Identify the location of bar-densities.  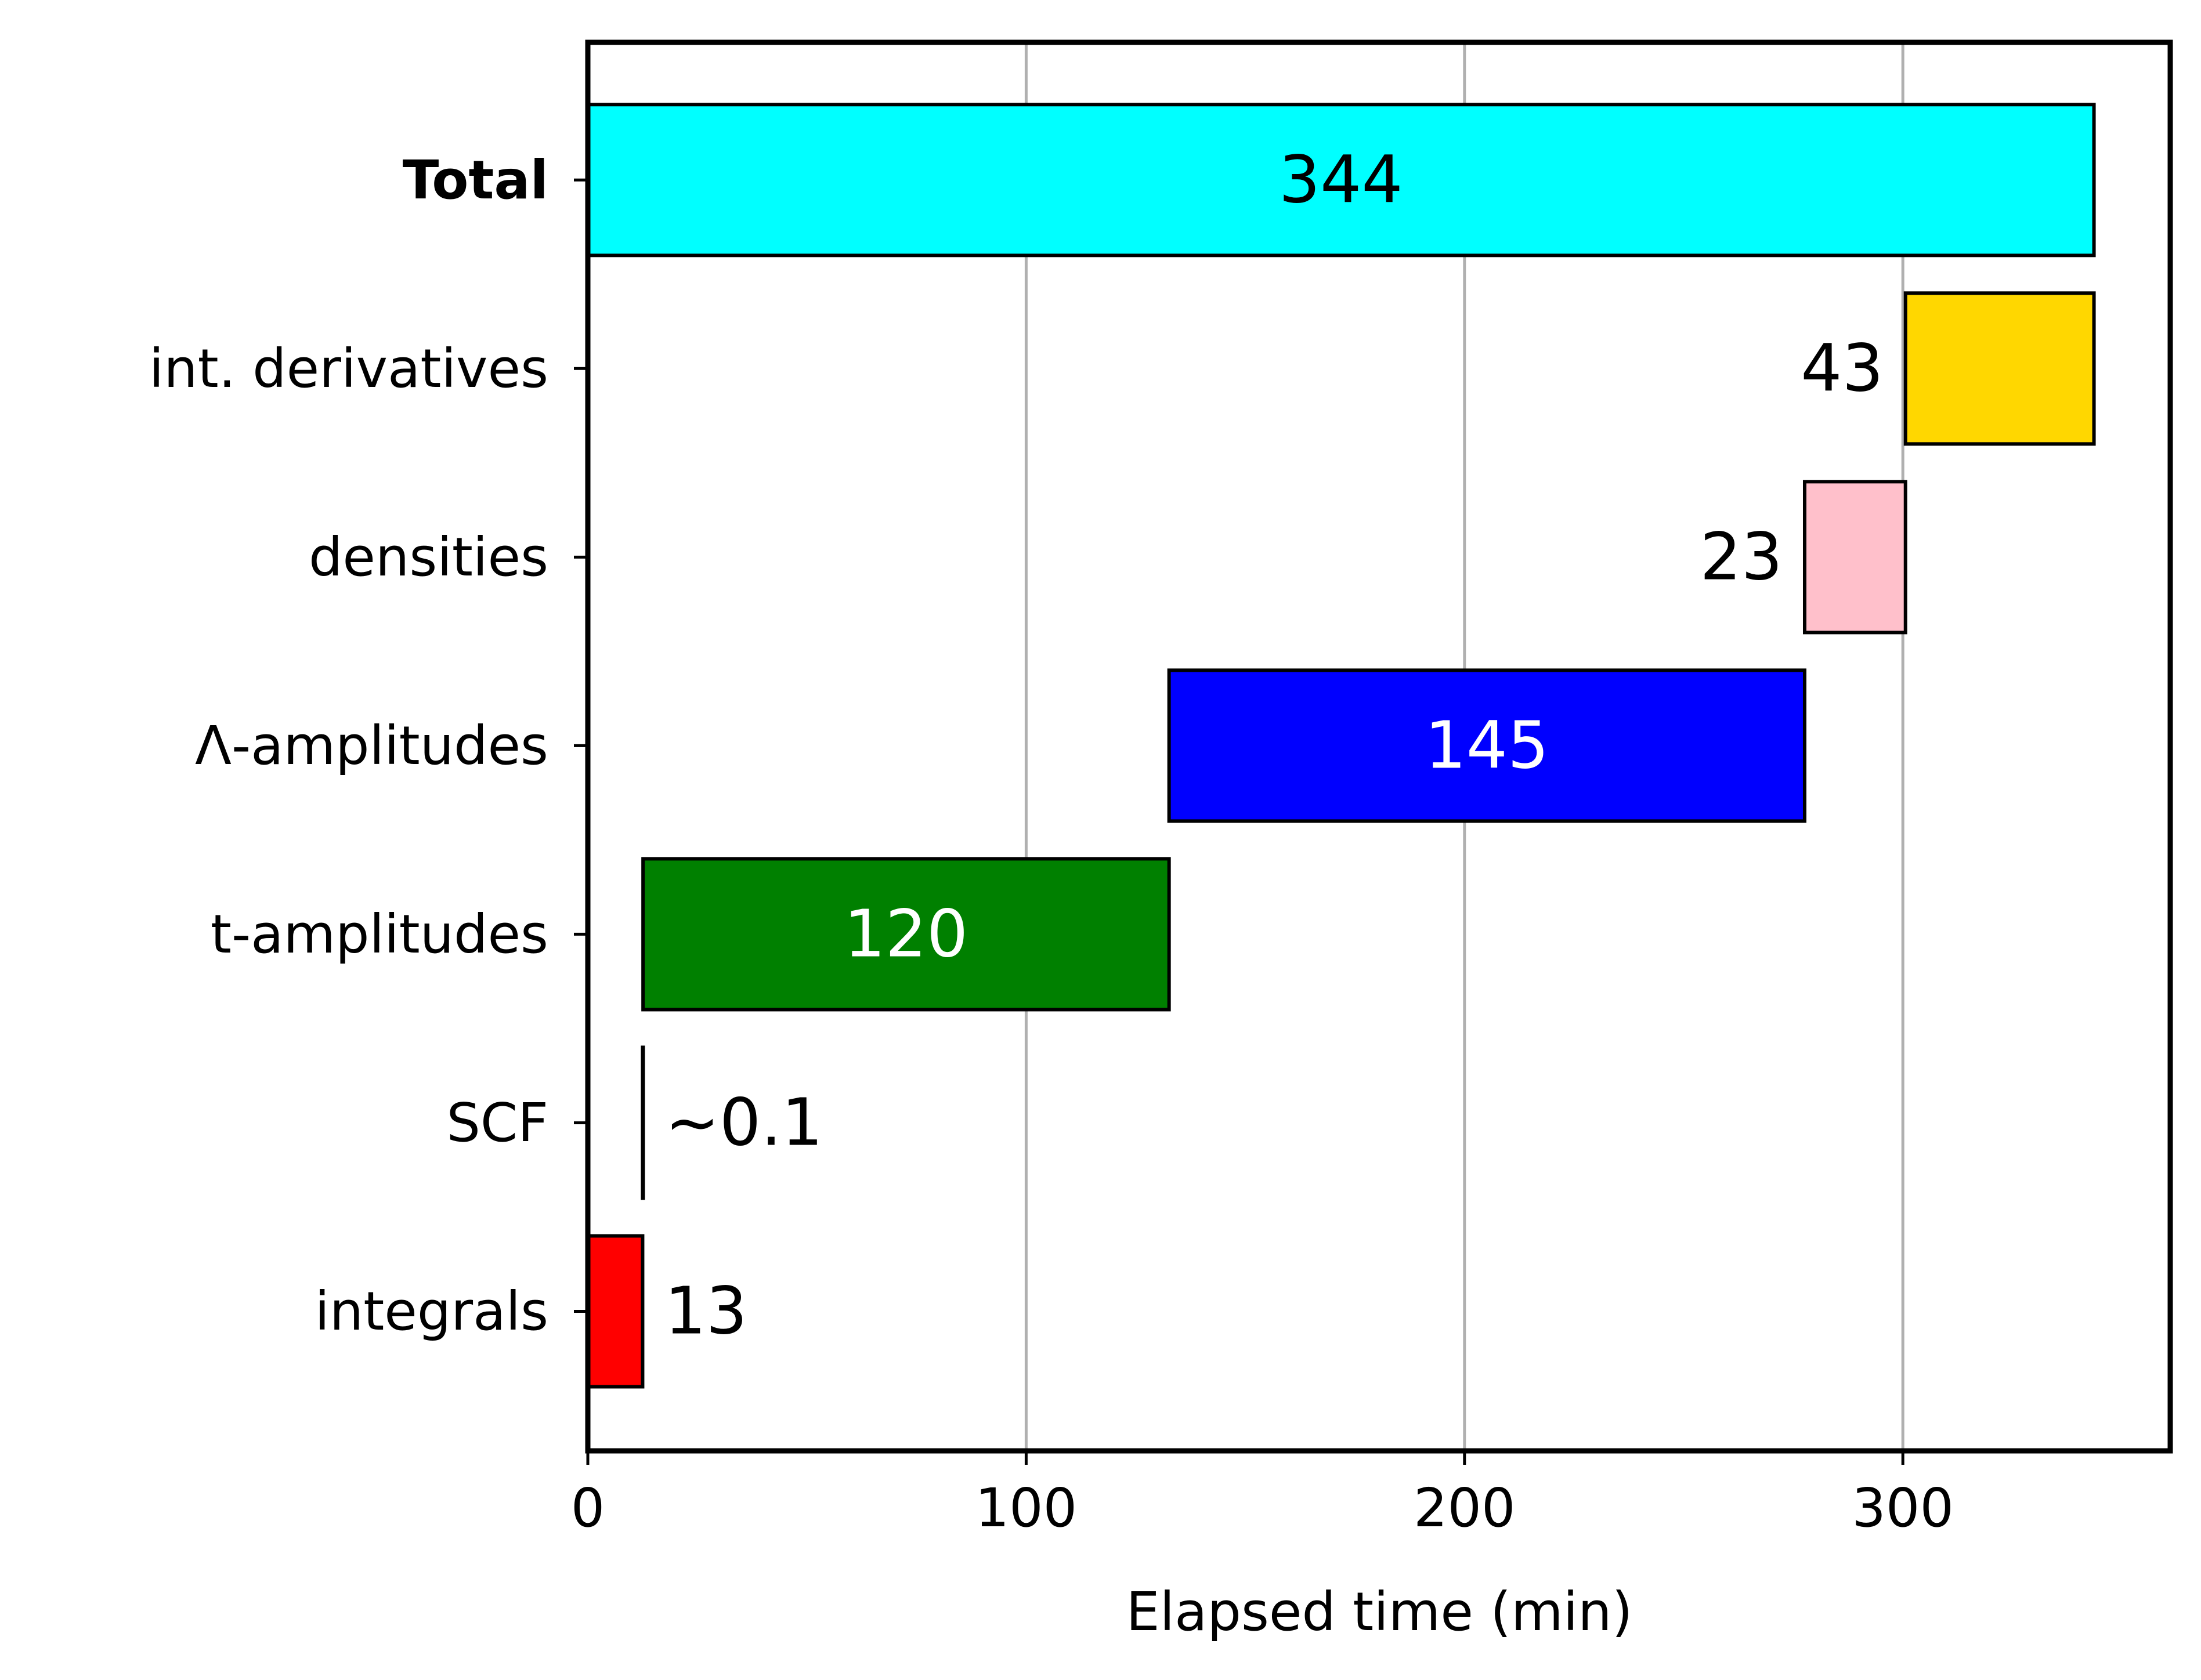
(1854, 557).